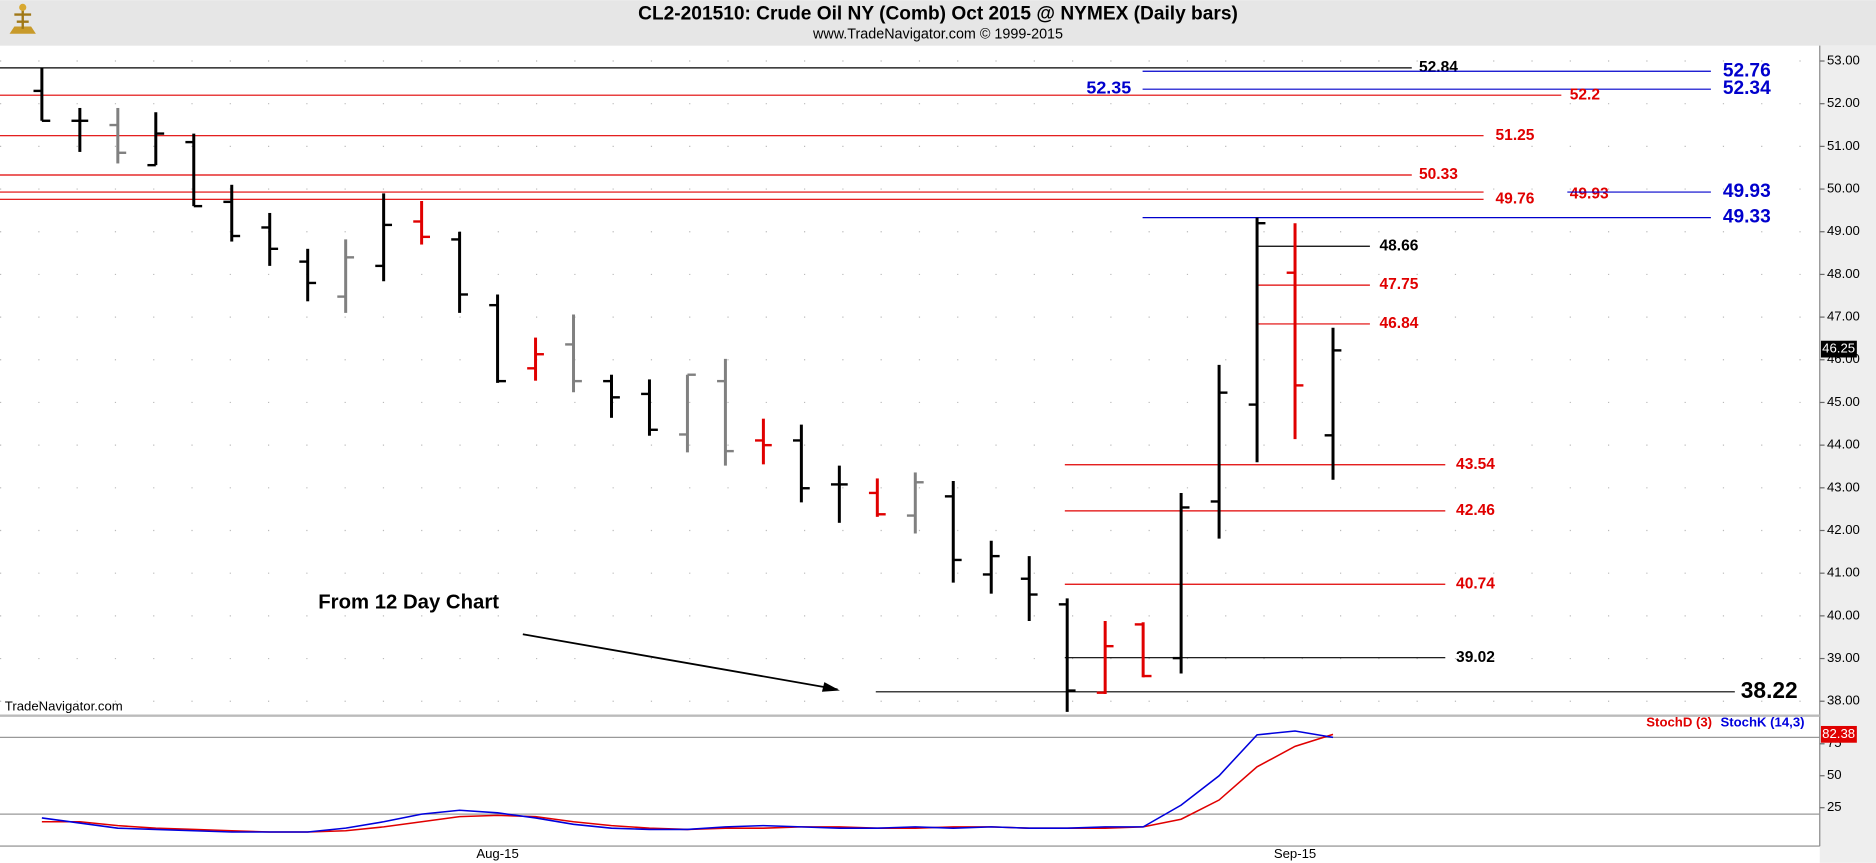 Image resolution: width=1876 pixels, height=863 pixels. What do you see at coordinates (681, 662) in the screenshot?
I see `annotation-arrow` at bounding box center [681, 662].